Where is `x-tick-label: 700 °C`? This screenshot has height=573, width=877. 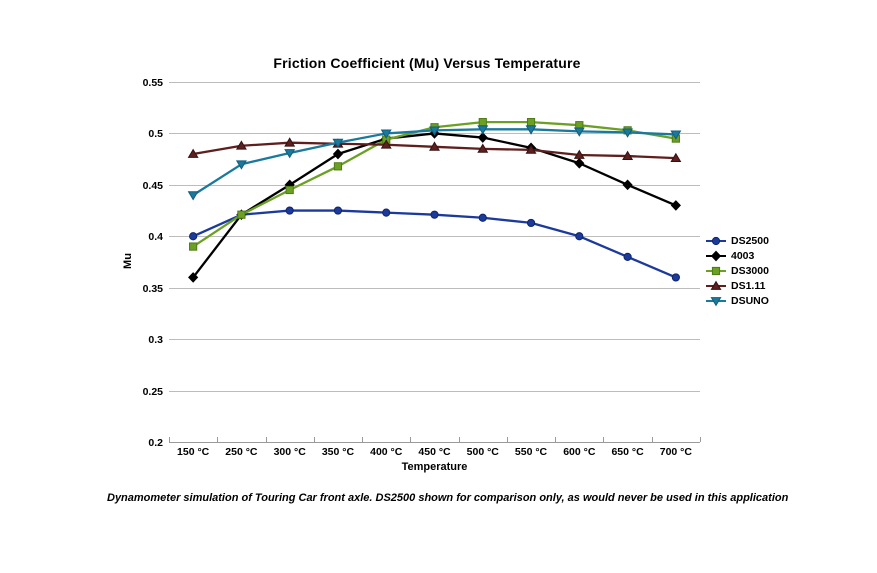 x-tick-label: 700 °C is located at coordinates (676, 452).